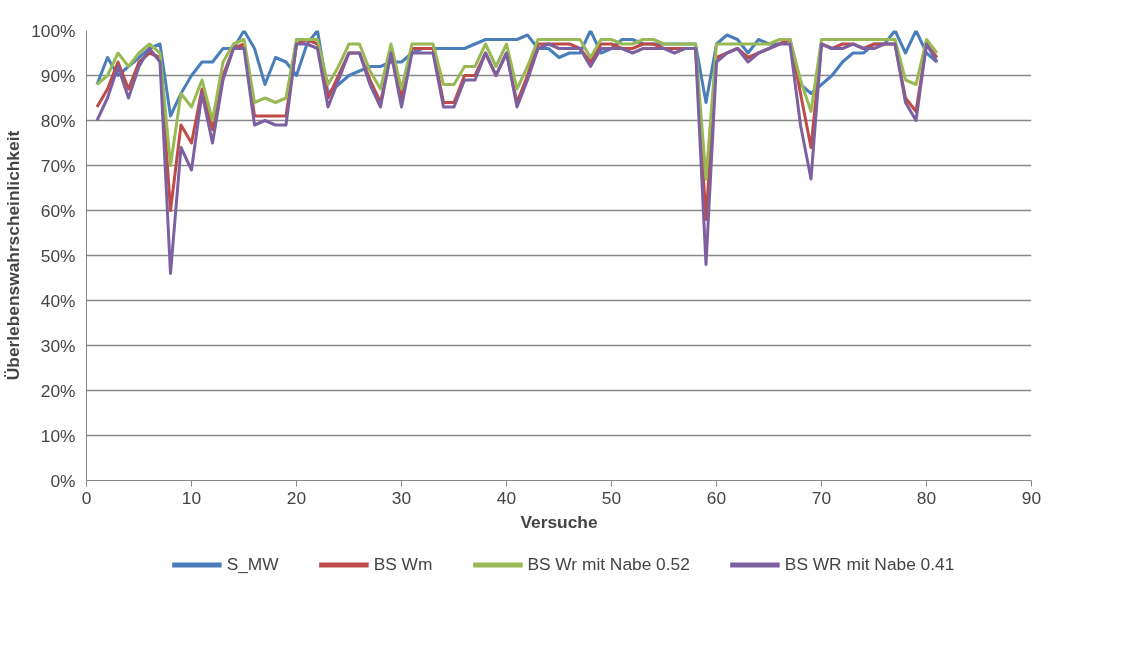 The width and height of the screenshot is (1138, 671). I want to click on y-tick-label: 100%, so click(53, 30).